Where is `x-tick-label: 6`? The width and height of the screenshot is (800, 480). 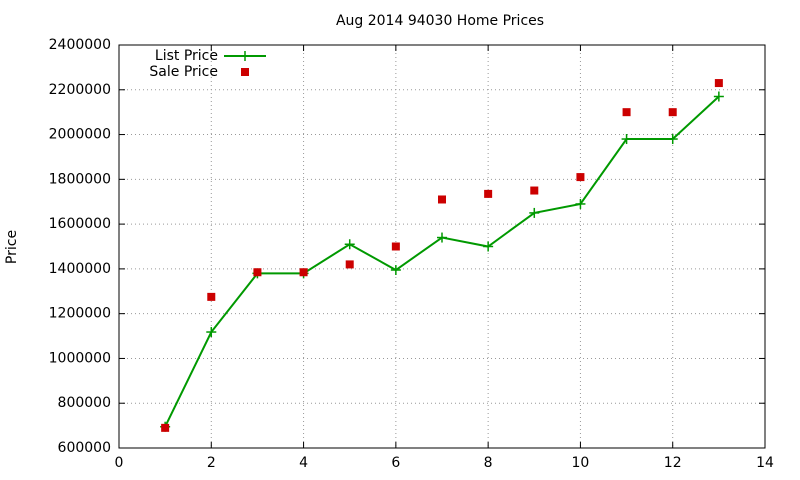 x-tick-label: 6 is located at coordinates (395, 463).